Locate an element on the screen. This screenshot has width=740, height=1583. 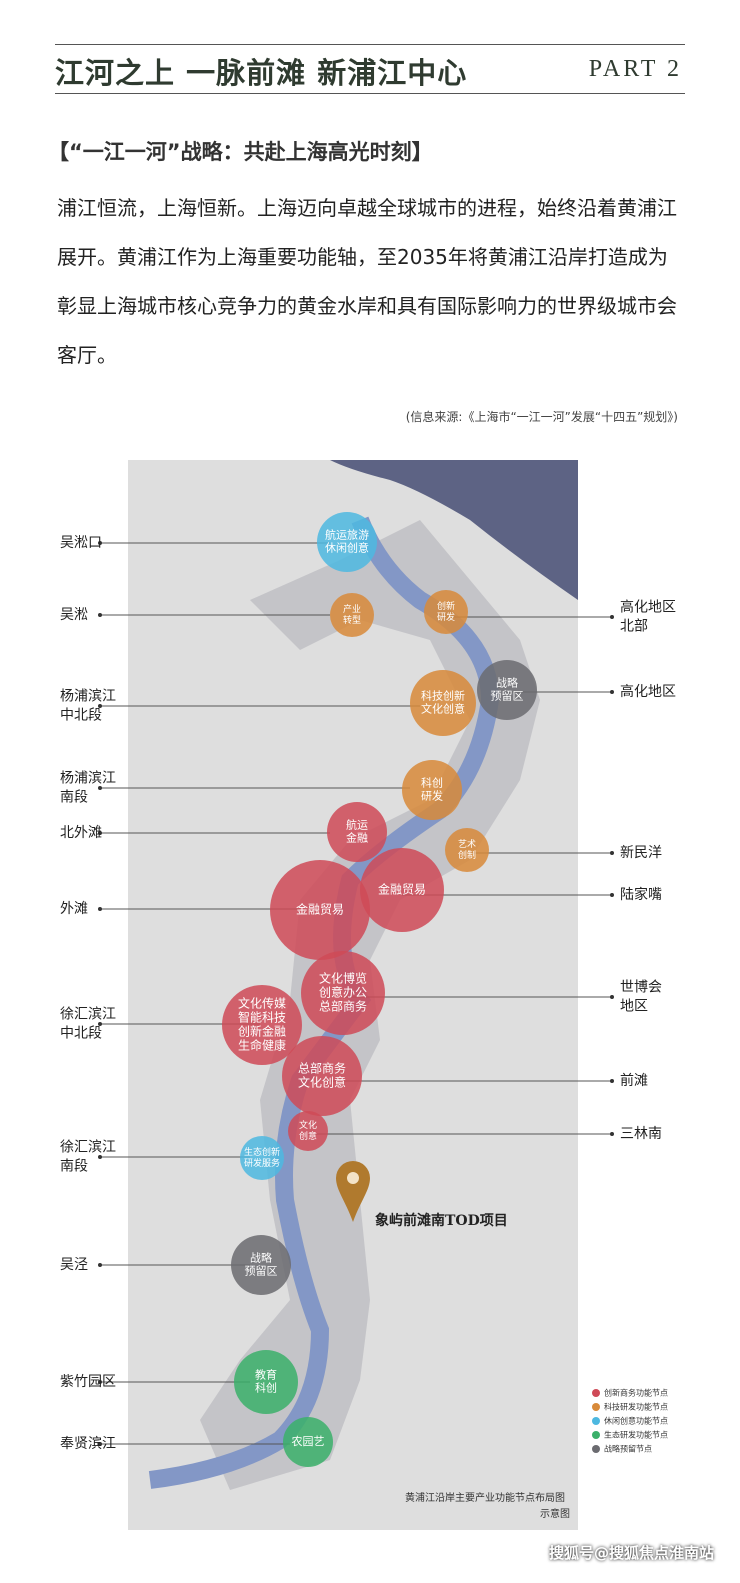
source: (信息来源:《上海市“一江一河”发展“十四五”规划》) is located at coordinates (541, 417).